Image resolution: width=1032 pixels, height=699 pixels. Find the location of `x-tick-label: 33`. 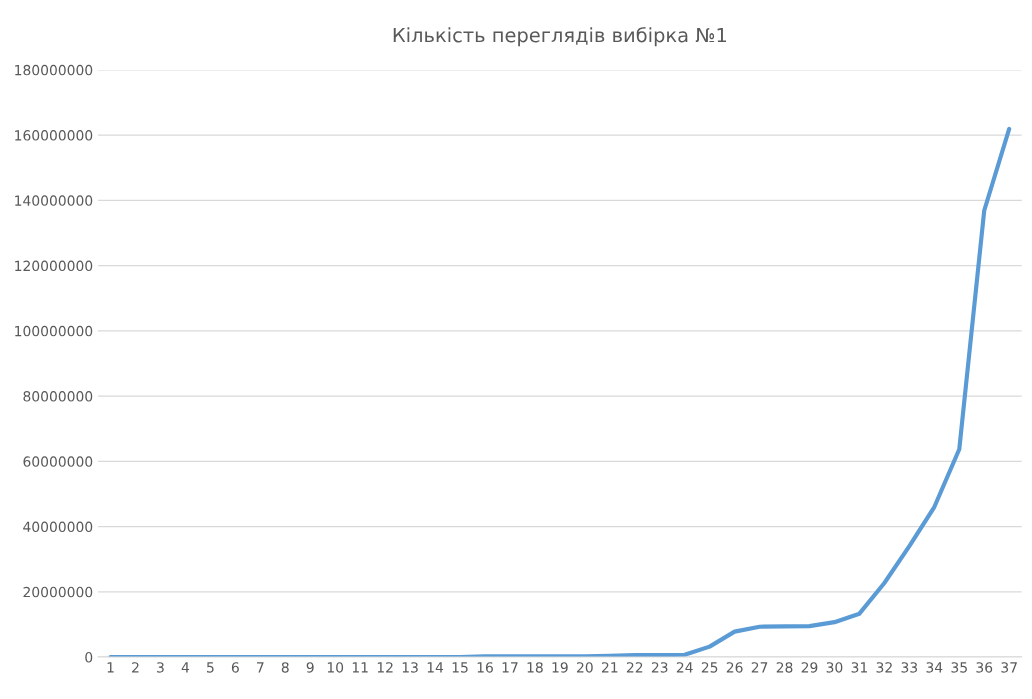

x-tick-label: 33 is located at coordinates (909, 667).